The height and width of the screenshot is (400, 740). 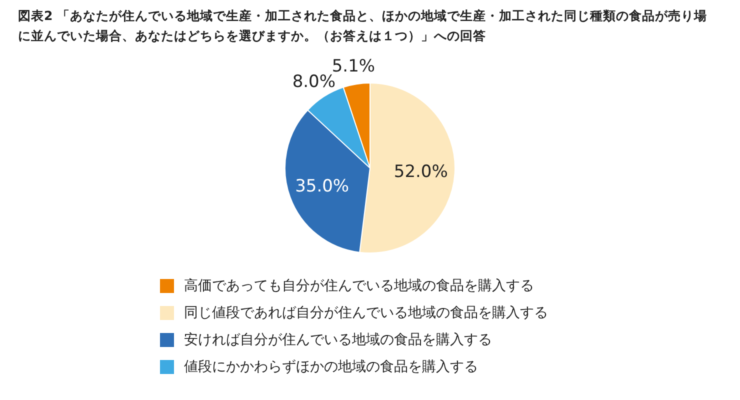 I want to click on chart-title: 図表2 「あなたが住んでいる地域で生産・加工された食品と、ほかの地域で生産・加工された同じ種類の食品が売り場に並んでいた場合、あなたはどちらを選びますか。（お答えは１つ）」への回答, so click(x=363, y=26).